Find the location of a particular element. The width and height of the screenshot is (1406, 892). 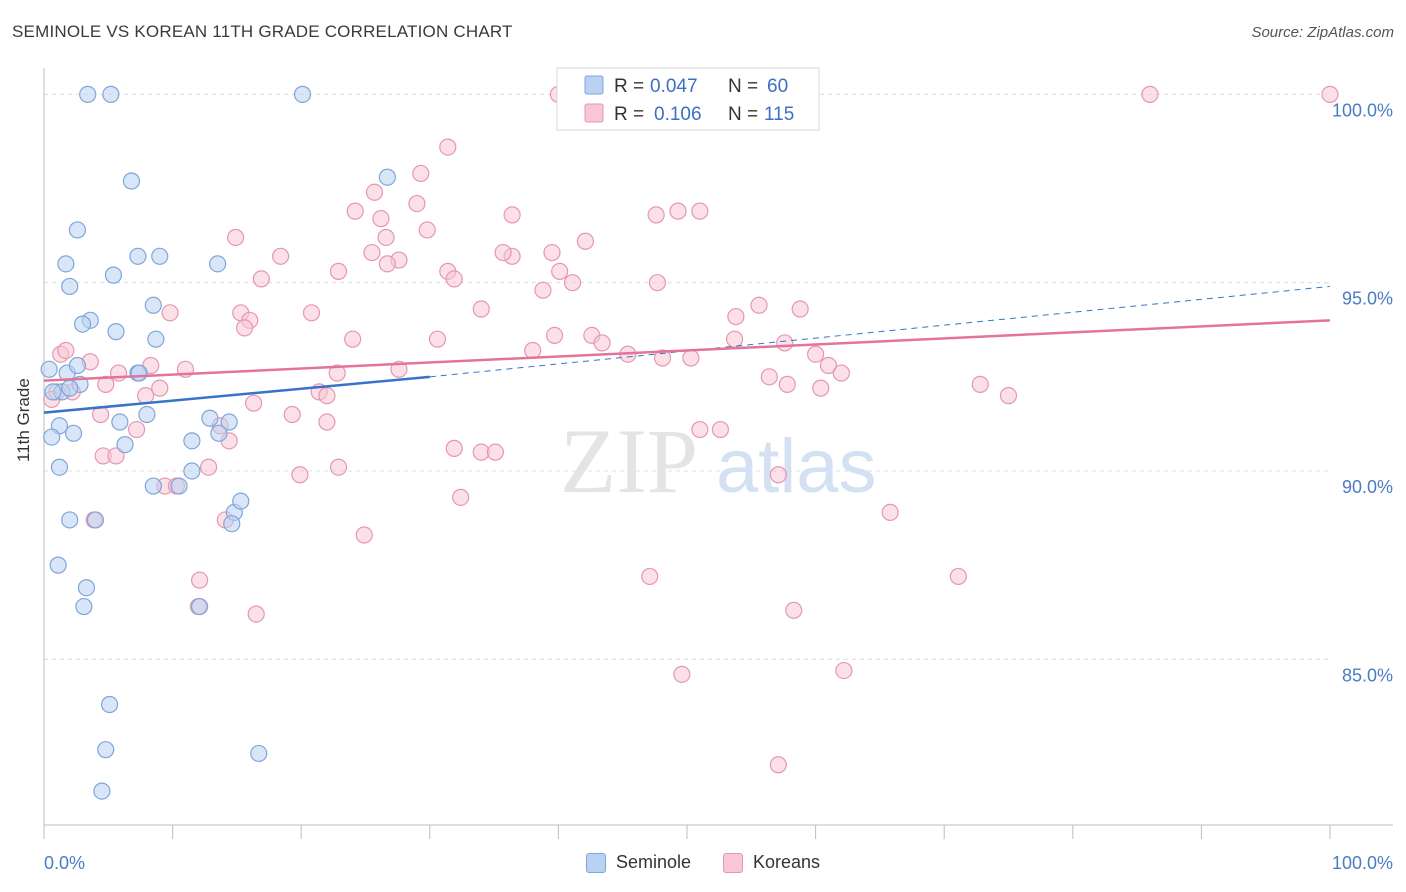

watermark-zip: ZIP is located at coordinates (629, 461).